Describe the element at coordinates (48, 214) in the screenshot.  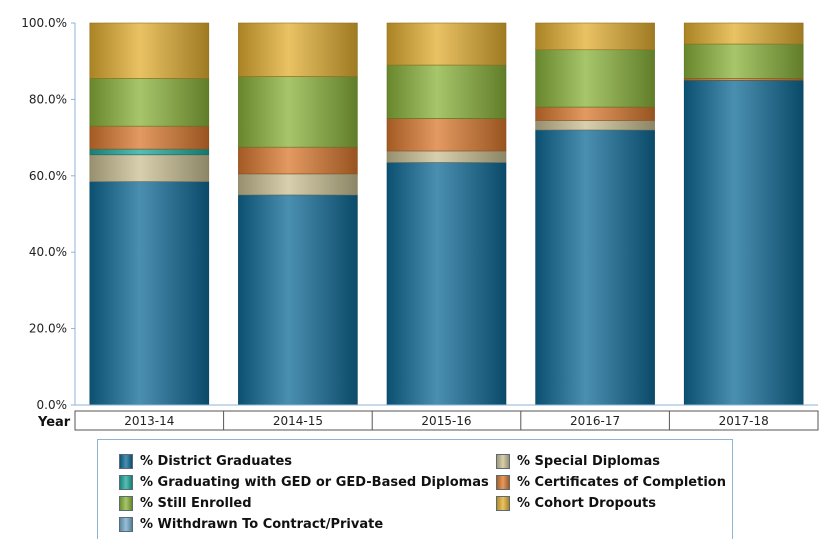
I see `y-axis: 0.0% 20.0% 40.0% 60.0% 80.0% 100.0%` at that location.